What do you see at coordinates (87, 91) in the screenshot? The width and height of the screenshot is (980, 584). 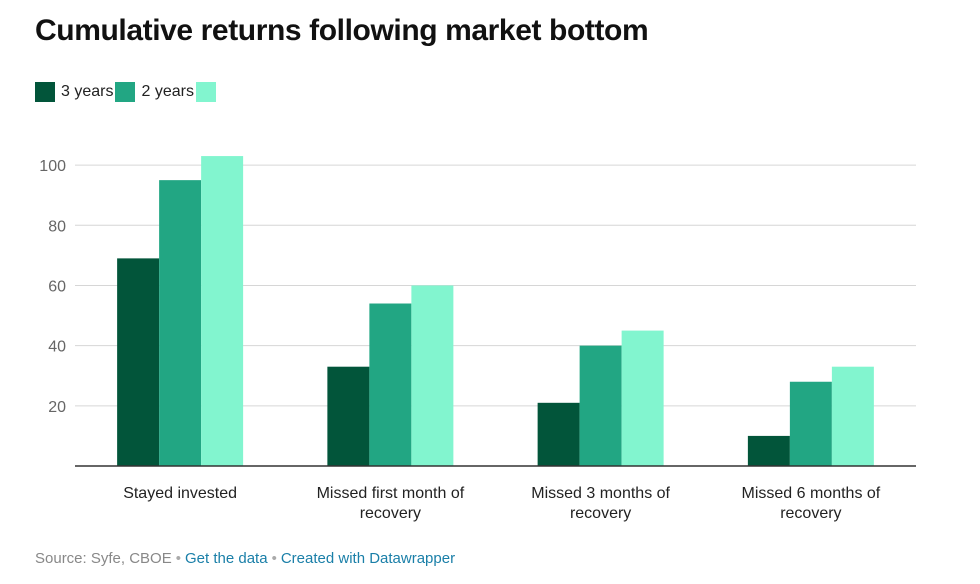 I see `legend-label-1-year: 3 years` at bounding box center [87, 91].